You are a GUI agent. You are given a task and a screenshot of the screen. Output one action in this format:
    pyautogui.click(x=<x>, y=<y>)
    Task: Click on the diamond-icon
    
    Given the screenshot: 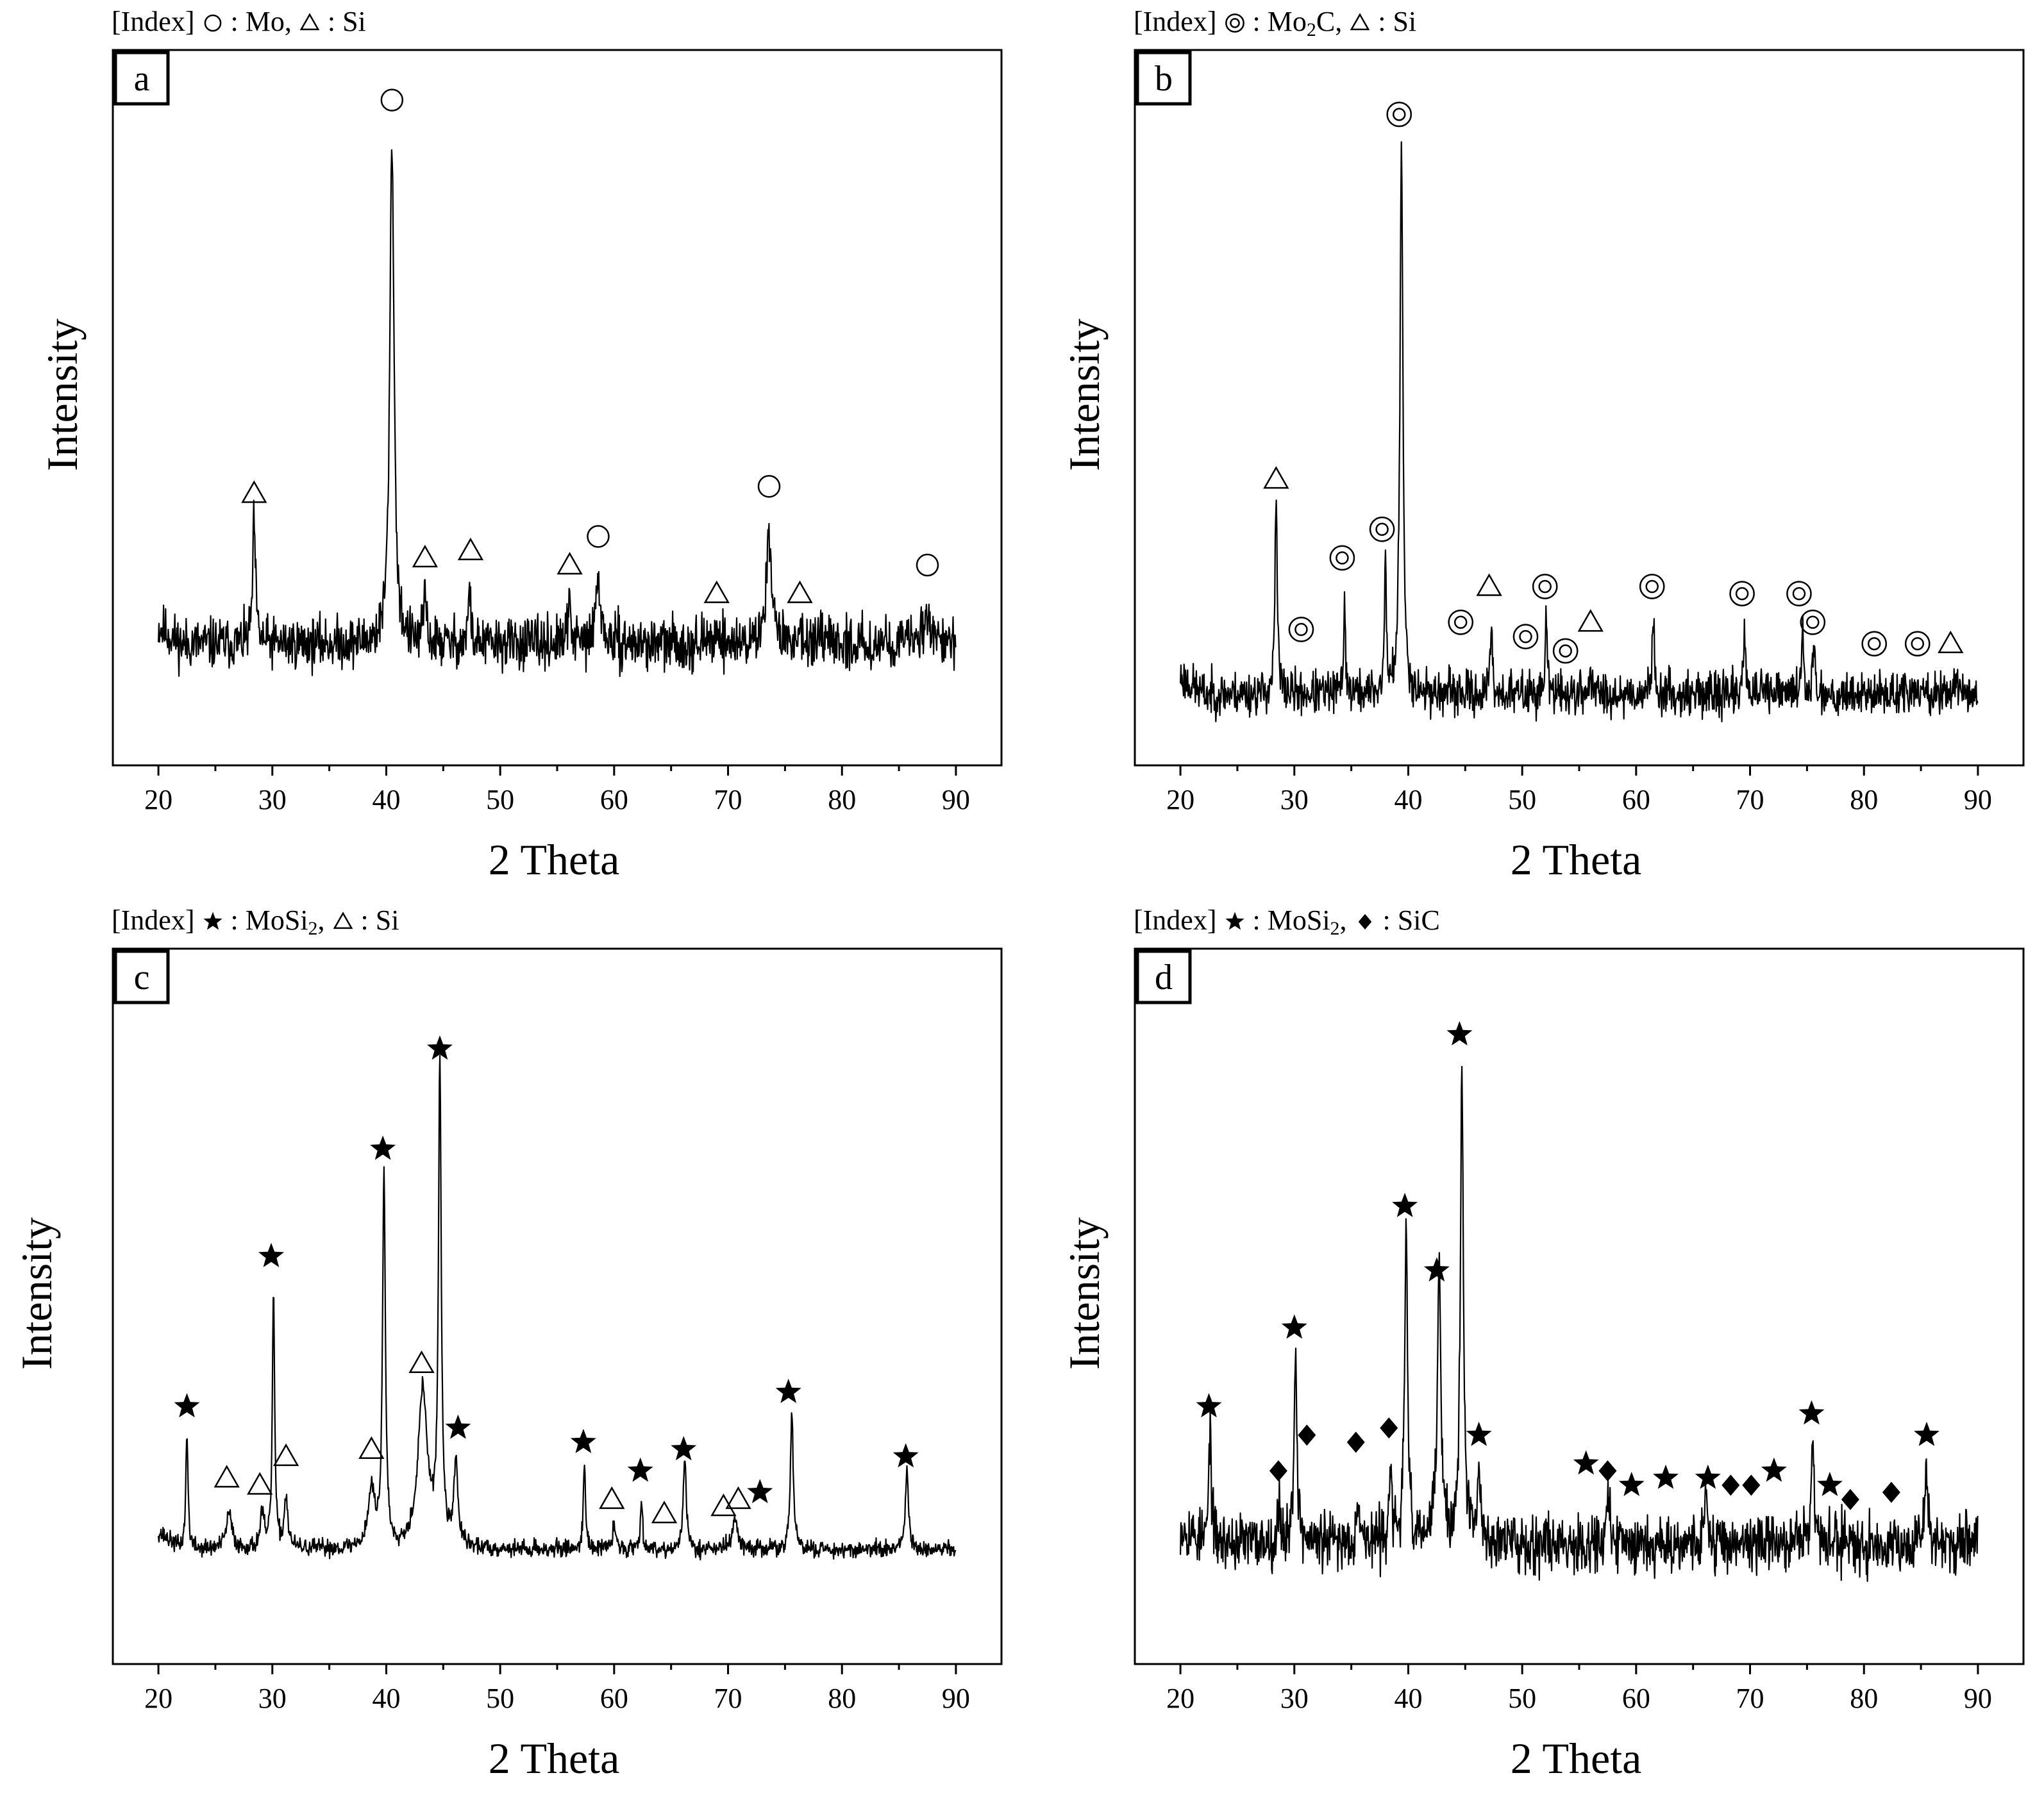 What is the action you would take?
    pyautogui.click(x=1365, y=920)
    